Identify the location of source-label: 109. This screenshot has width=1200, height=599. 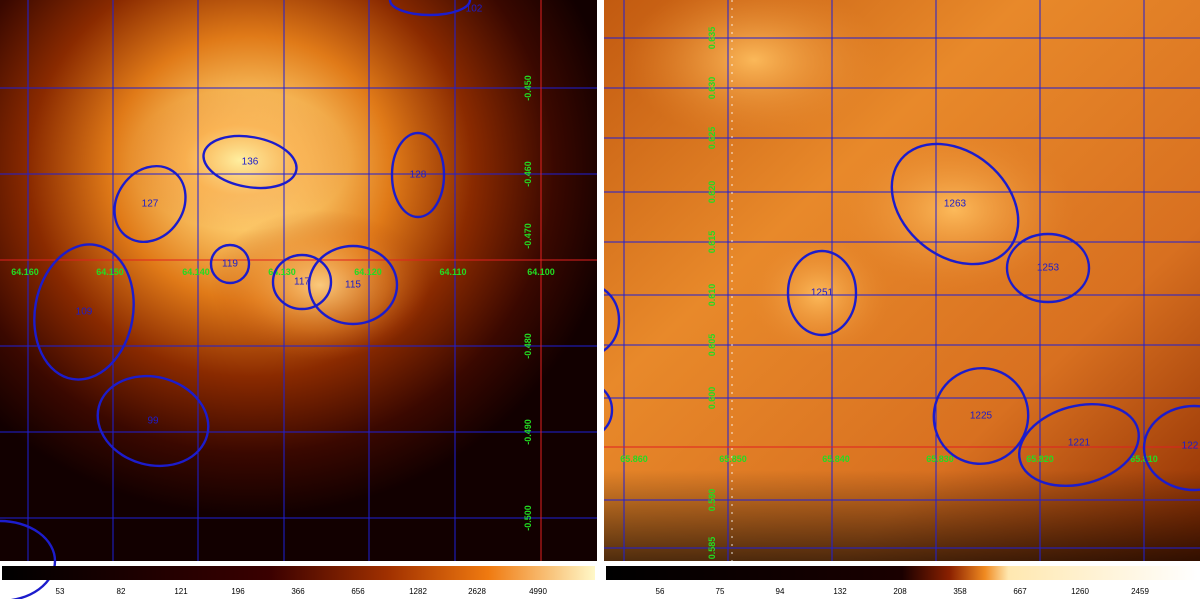
(84, 312).